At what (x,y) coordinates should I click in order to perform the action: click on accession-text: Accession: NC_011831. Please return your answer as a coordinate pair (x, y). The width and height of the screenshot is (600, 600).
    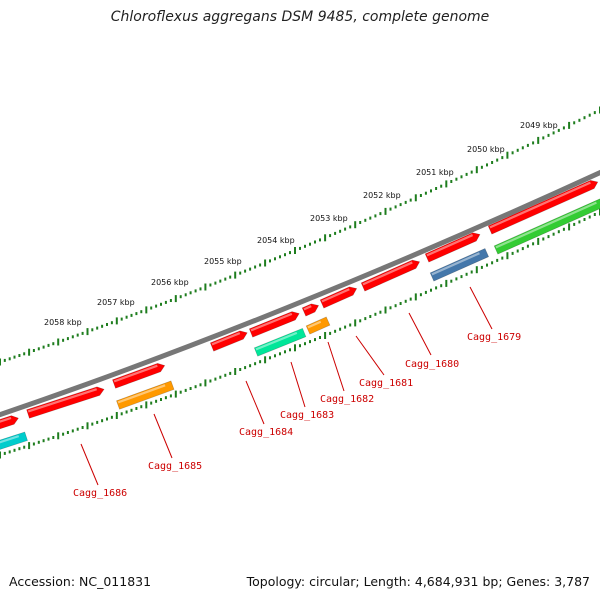
    Looking at the image, I should click on (80, 581).